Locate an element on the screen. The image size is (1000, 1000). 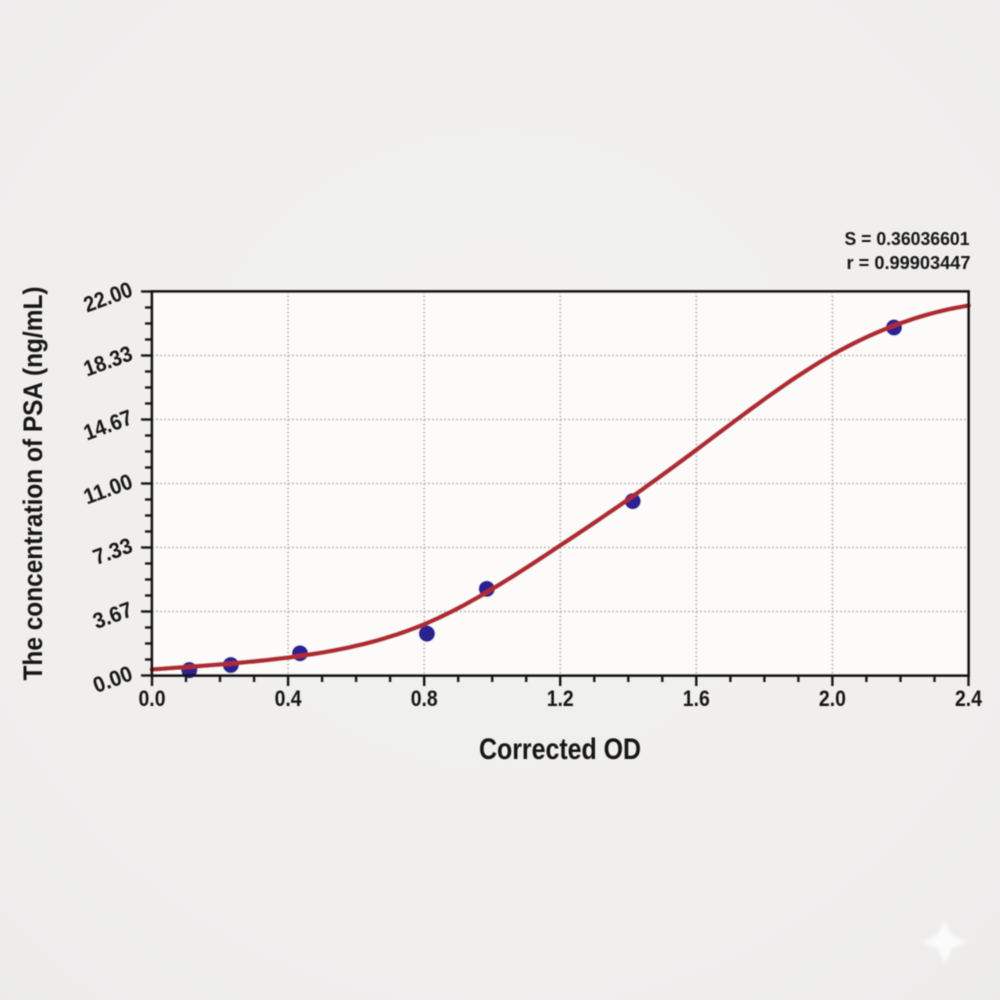
svg-text: 0.8 is located at coordinates (424, 698).